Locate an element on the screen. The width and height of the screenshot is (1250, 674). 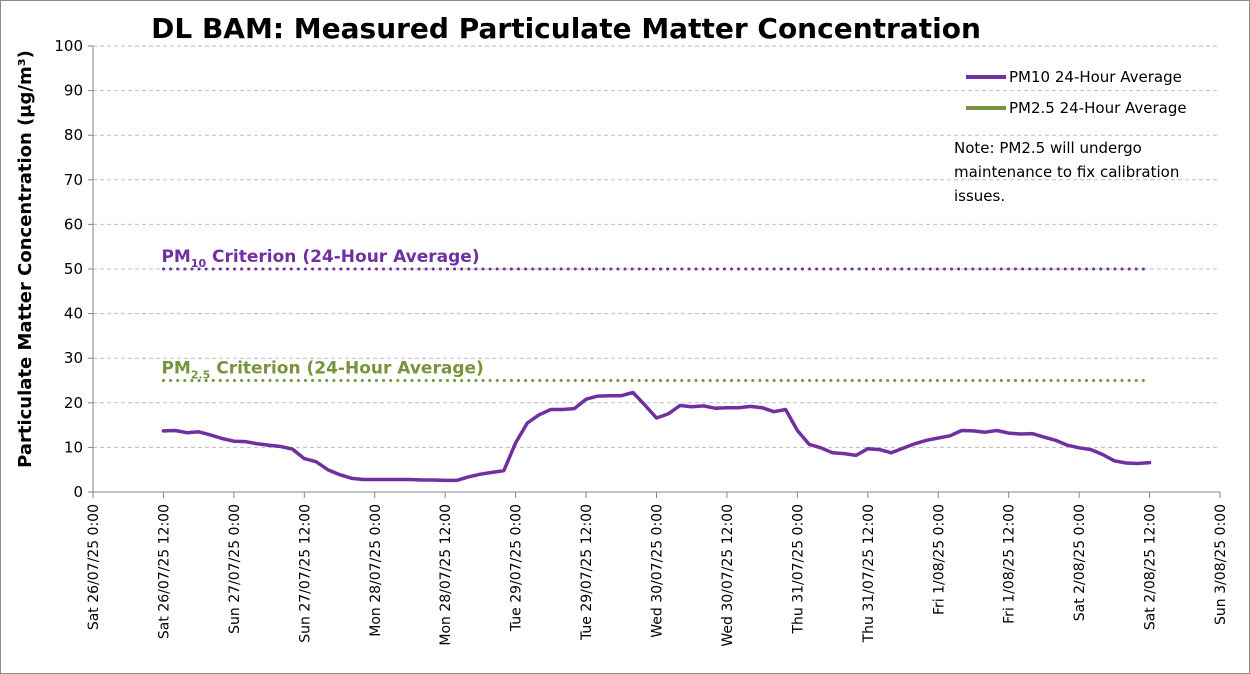
x-tick-label: Fri 1/08/25 0:00 is located at coordinates (939, 559).